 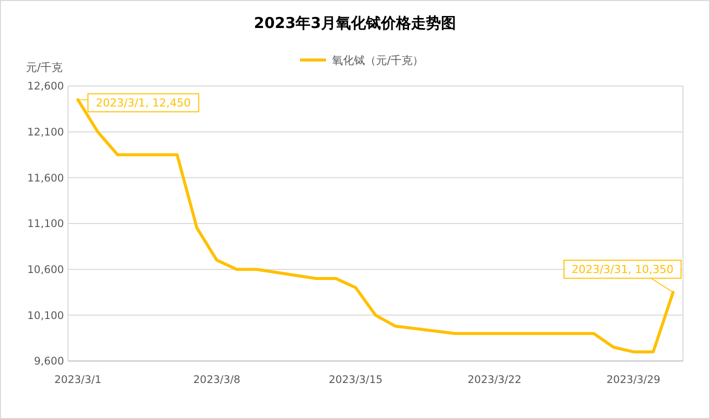 I want to click on x-tick-label: 2023/3/1, so click(x=78, y=380).